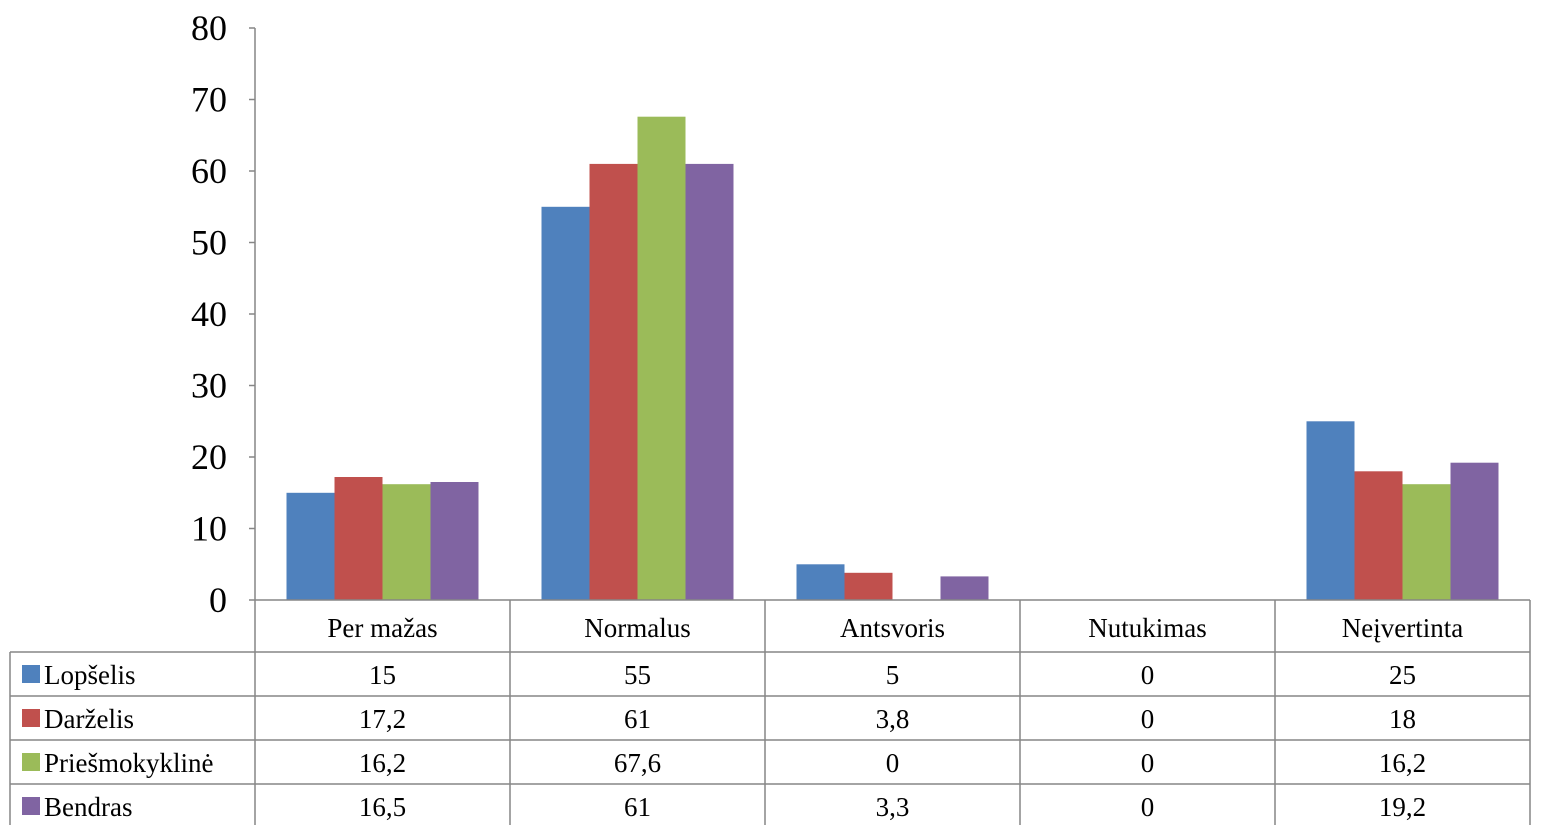 Image resolution: width=1546 pixels, height=825 pixels. What do you see at coordinates (382, 807) in the screenshot?
I see `data-label: 16,5` at bounding box center [382, 807].